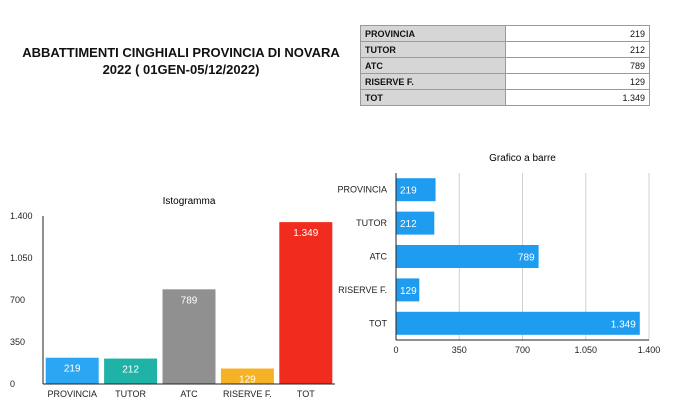 Image resolution: width=680 pixels, height=408 pixels. I want to click on x-tick-label: 1.400, so click(649, 350).